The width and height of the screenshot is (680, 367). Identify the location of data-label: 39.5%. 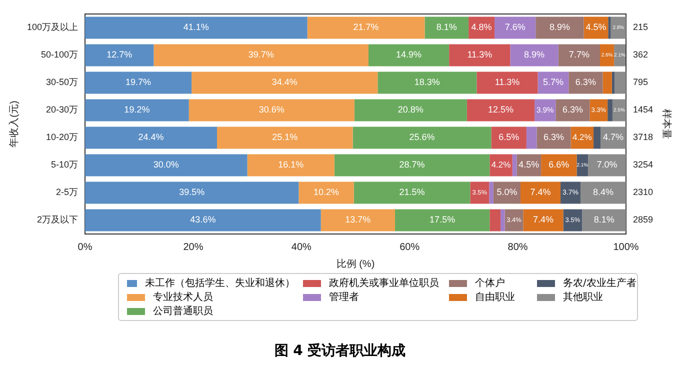
(192, 192).